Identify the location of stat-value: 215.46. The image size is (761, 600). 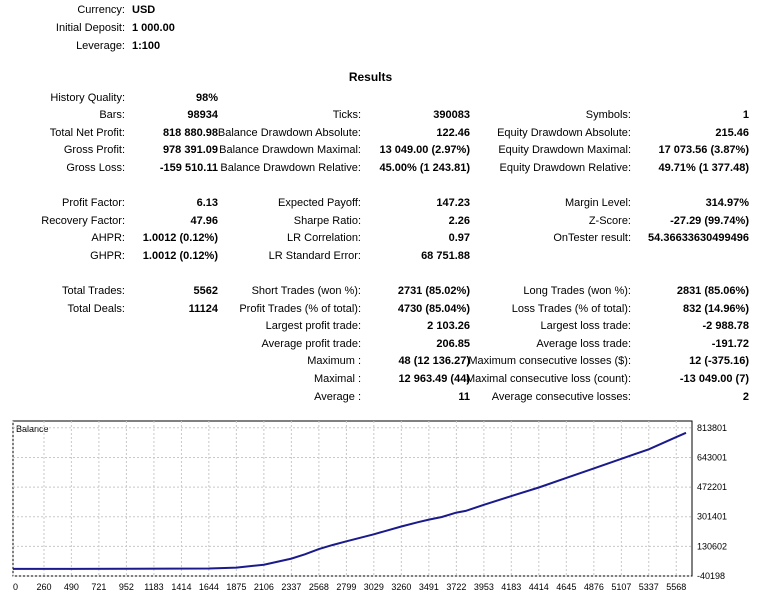
(732, 132).